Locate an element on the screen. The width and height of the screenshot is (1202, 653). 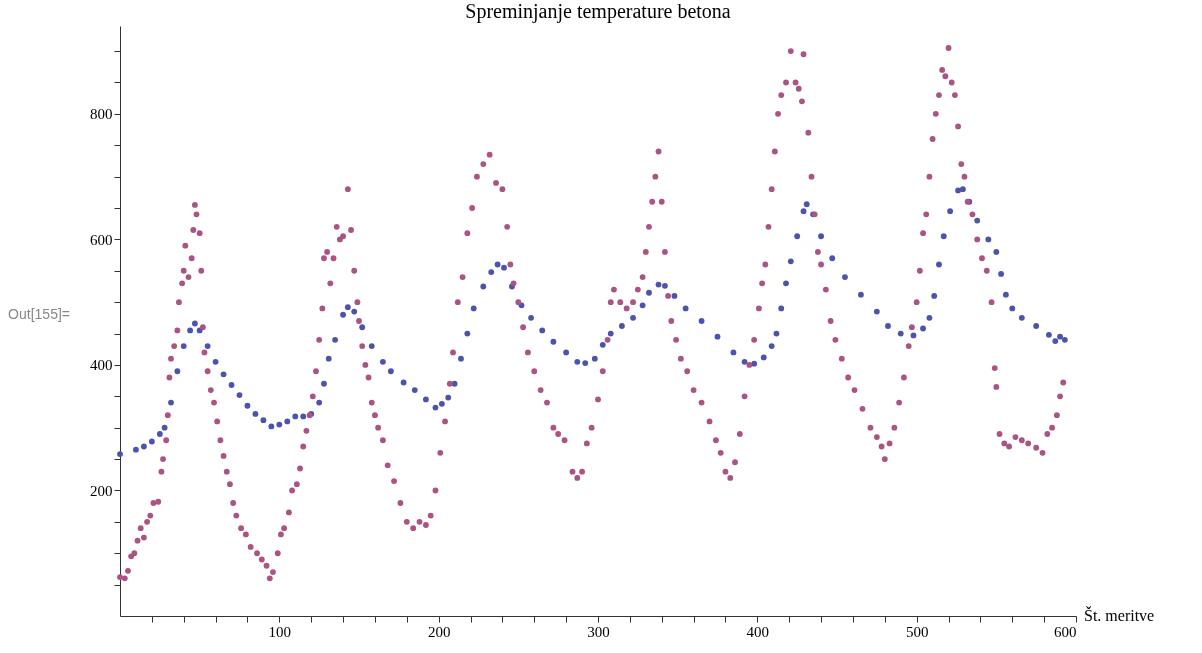
x-axis-title: Št. meritve is located at coordinates (1119, 615).